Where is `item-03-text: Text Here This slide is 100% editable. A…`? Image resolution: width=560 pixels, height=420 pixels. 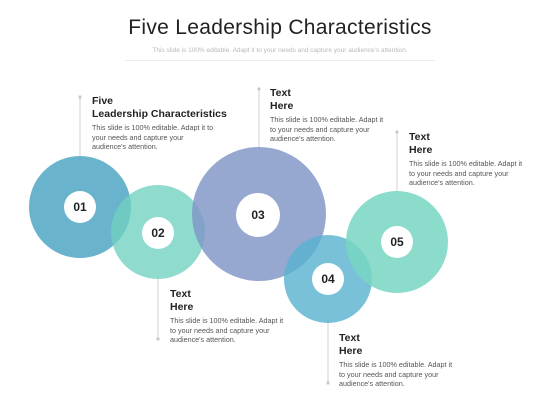
item-03-text: Text Here This slide is 100% editable. A… is located at coordinates (330, 115).